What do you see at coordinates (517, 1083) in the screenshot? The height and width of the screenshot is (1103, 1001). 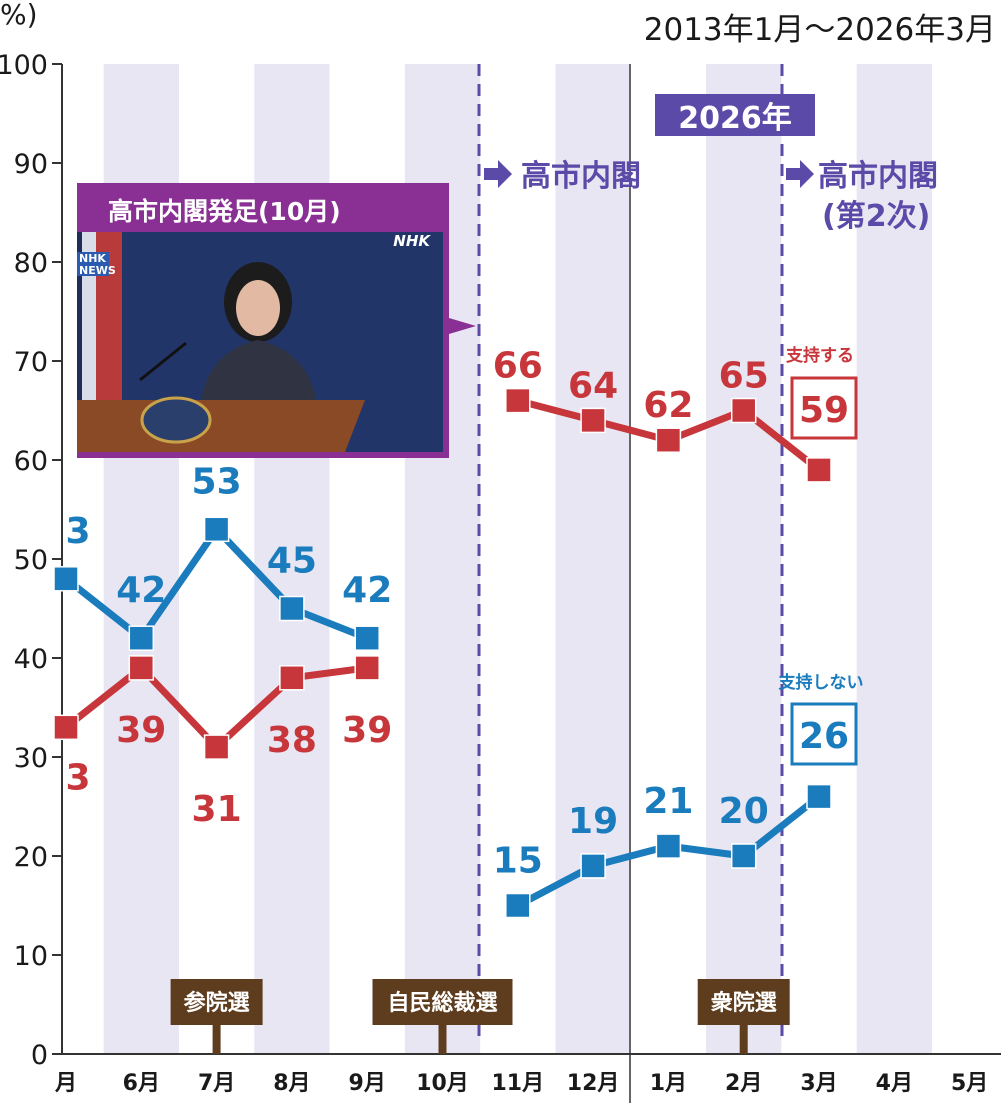 I see `x-tick-label: 11月` at bounding box center [517, 1083].